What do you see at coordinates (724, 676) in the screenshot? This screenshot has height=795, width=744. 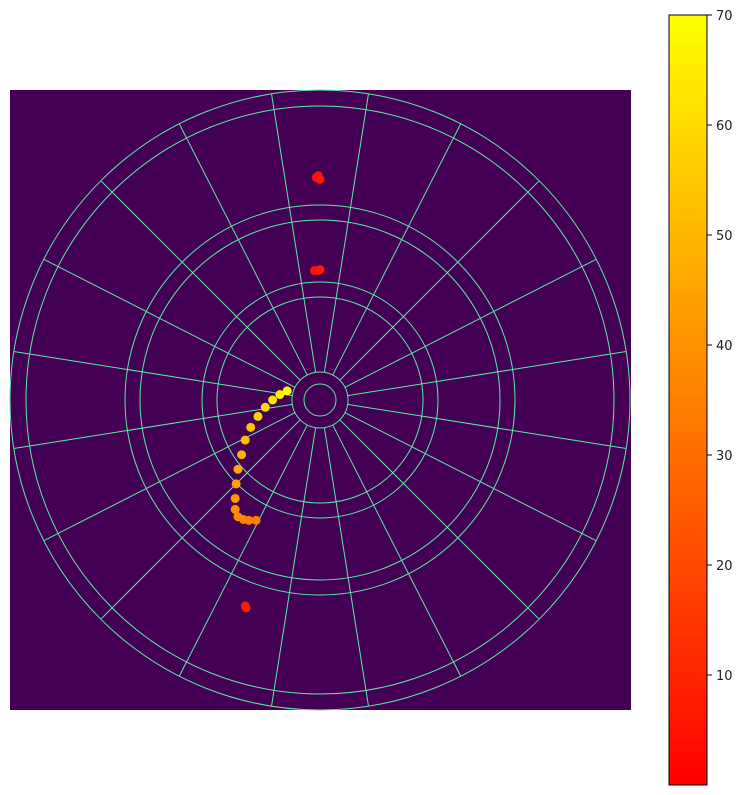 I see `colorbar-tick-label: 10` at bounding box center [724, 676].